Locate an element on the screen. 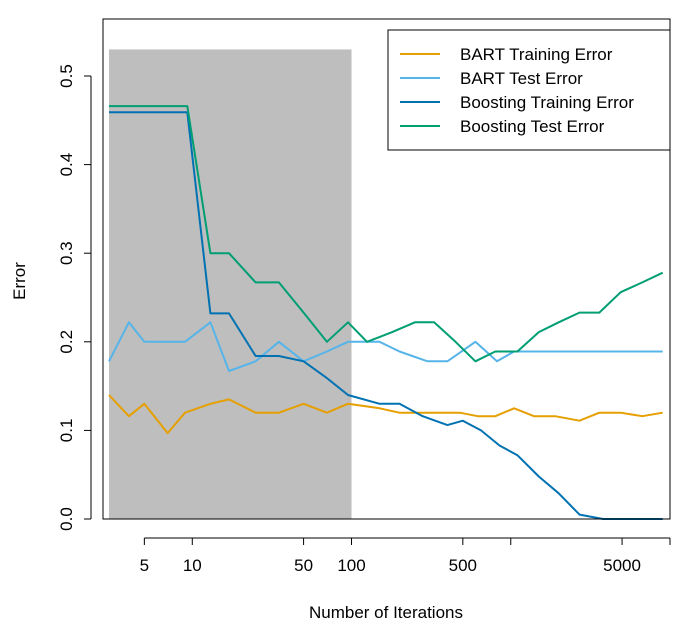  legend-box is located at coordinates (529, 90).